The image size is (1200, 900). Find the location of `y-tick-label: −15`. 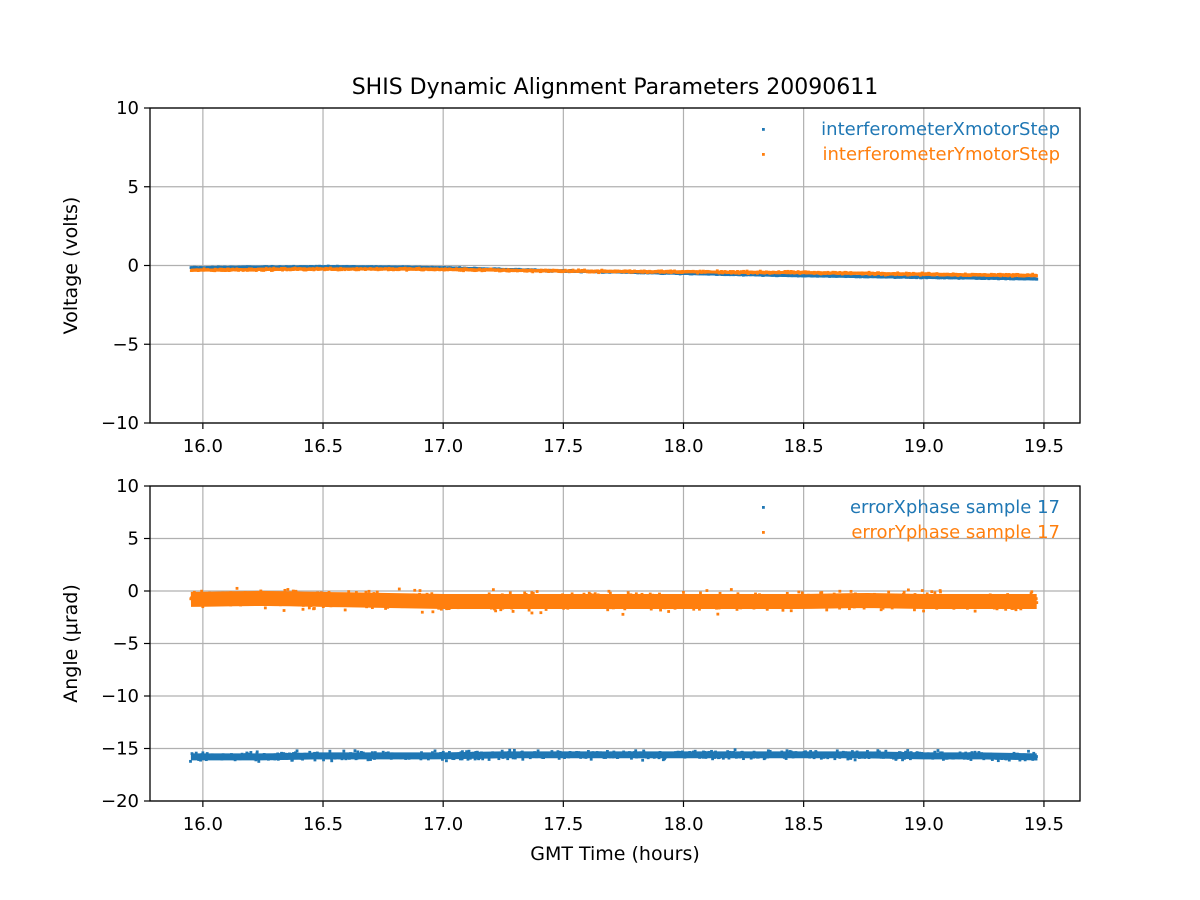

y-tick-label: −15 is located at coordinates (120, 749).